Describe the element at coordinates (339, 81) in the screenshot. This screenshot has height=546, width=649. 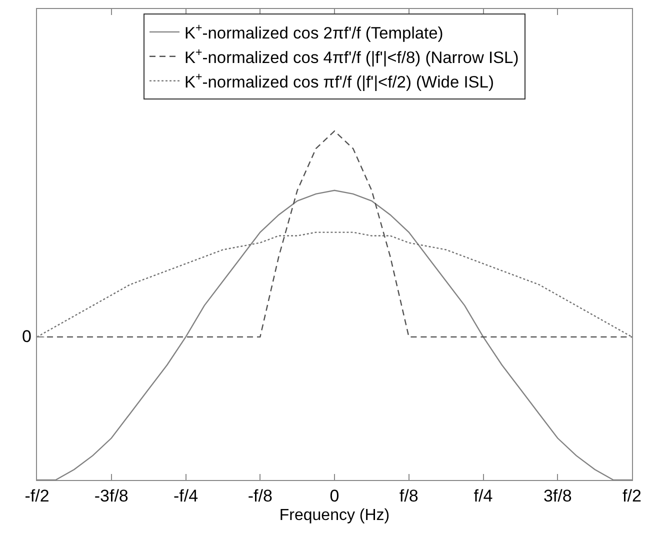
I see `legend-label: K$^{+}$-normalized cos πf'/f (|f'|<f/2) (Wide ISL)` at that location.